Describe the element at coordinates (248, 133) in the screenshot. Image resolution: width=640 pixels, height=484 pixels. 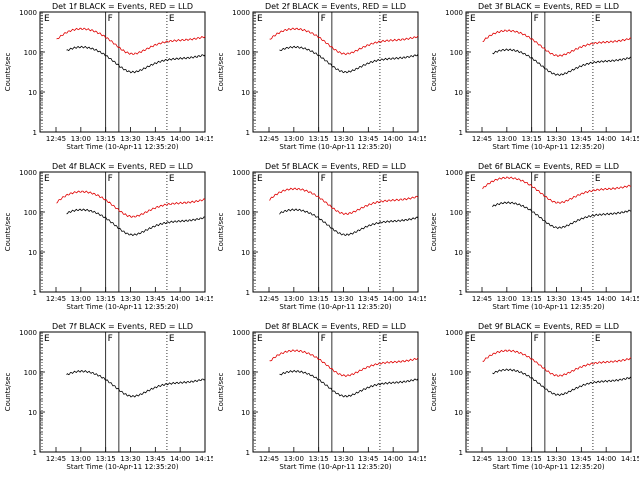
I see `y-tick-label: 1` at that location.